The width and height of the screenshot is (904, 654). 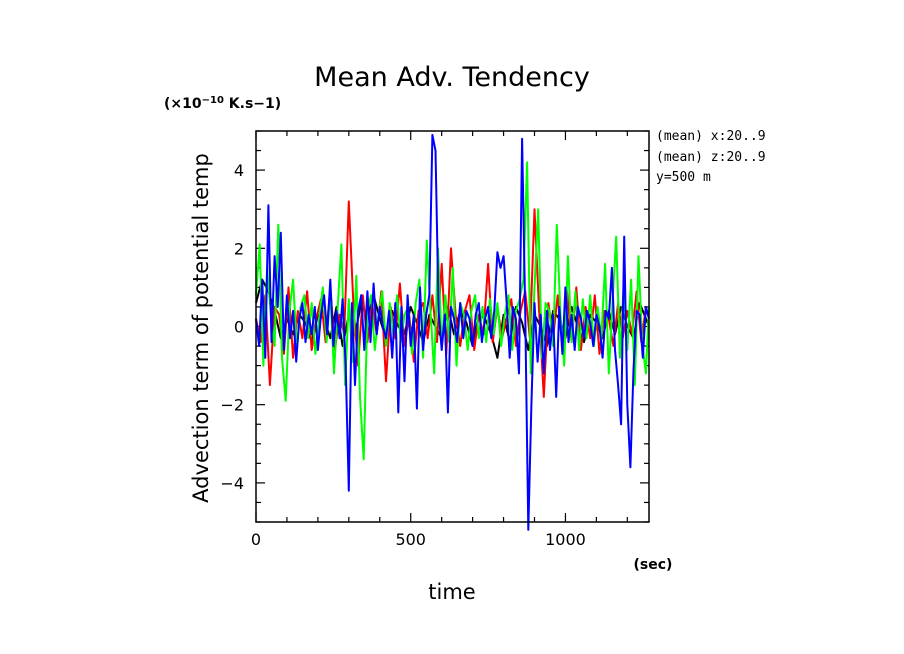 I want to click on x-axis-unit: (sec), so click(x=653, y=565).